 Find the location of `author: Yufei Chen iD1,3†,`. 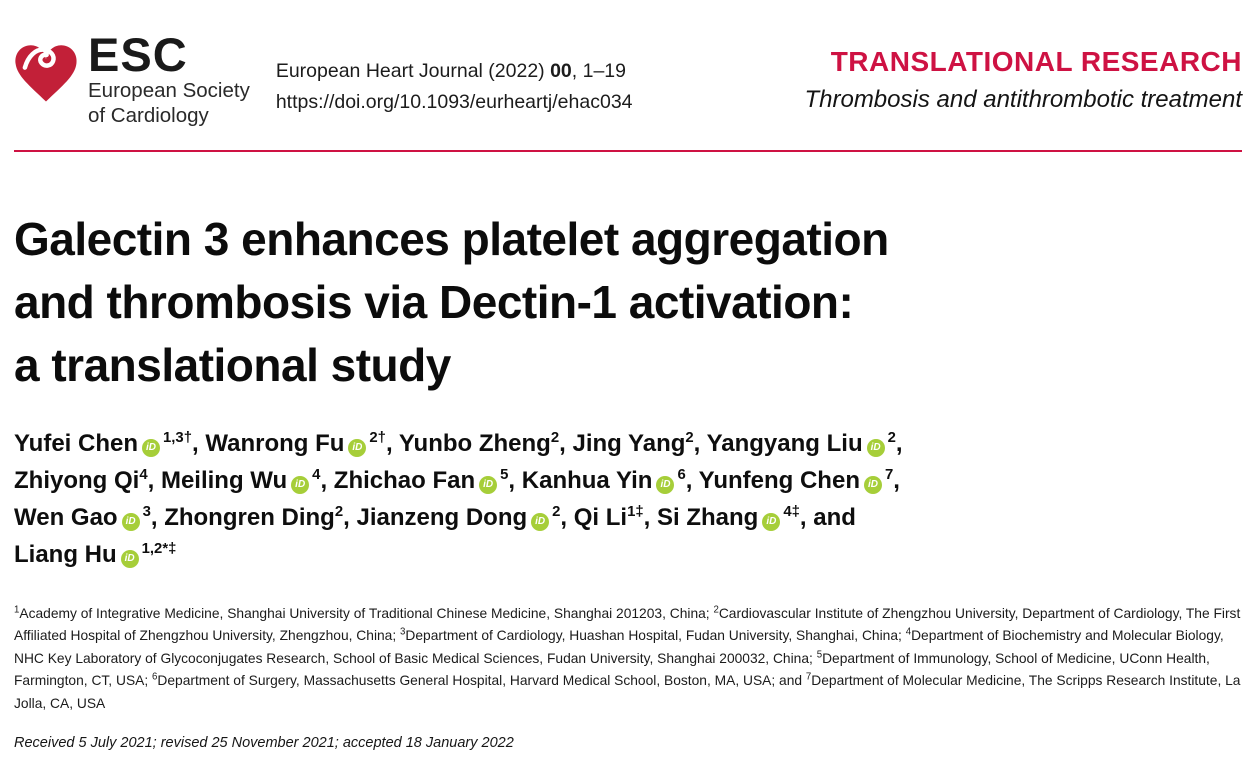

author: Yufei Chen iD1,3†, is located at coordinates (109, 443).